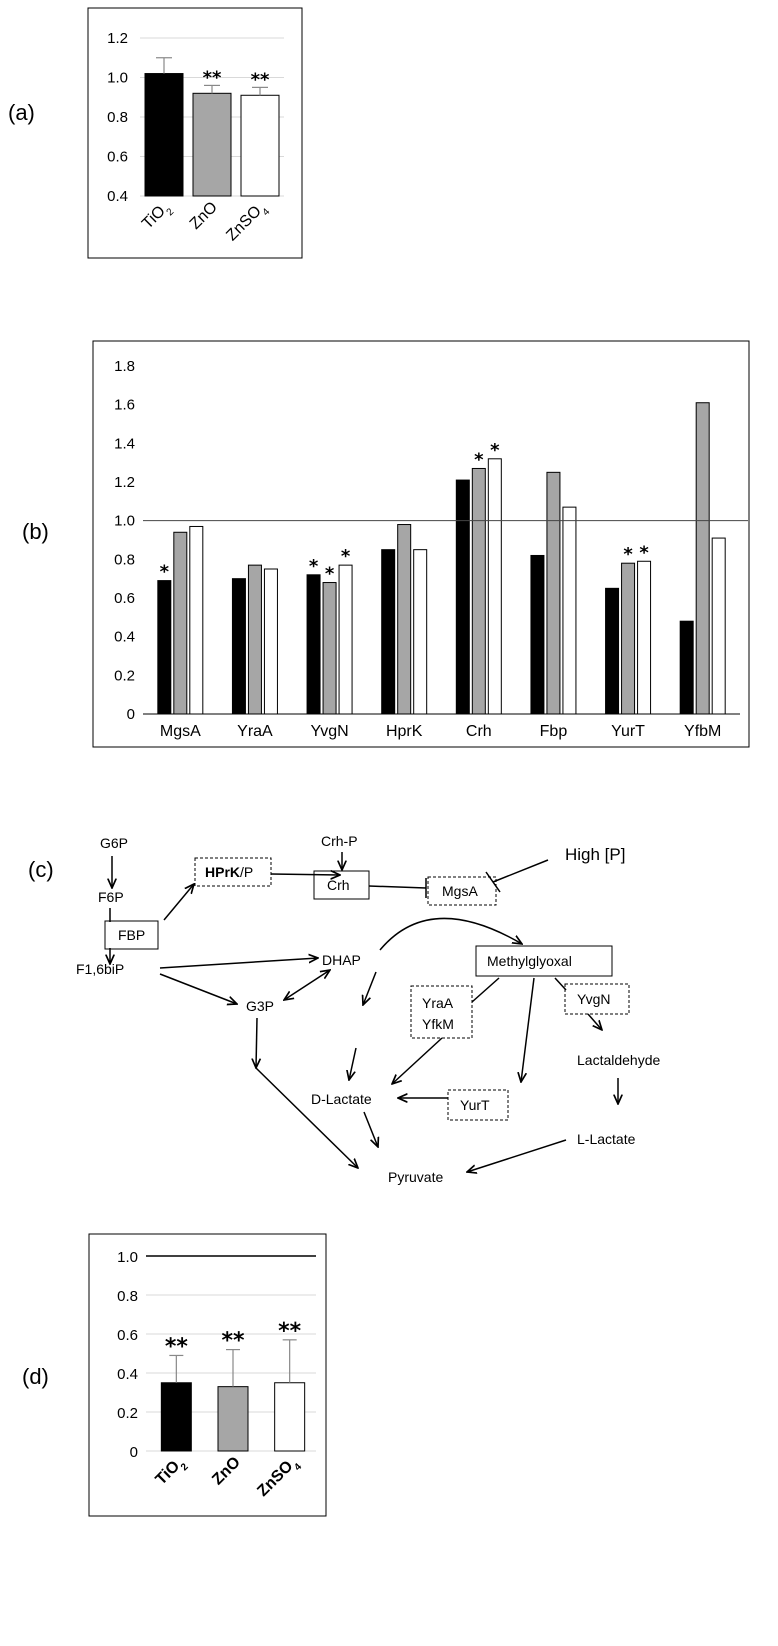 The width and height of the screenshot is (778, 1646). Describe the element at coordinates (124, 405) in the screenshot. I see `y-tick-label: 1.6` at that location.